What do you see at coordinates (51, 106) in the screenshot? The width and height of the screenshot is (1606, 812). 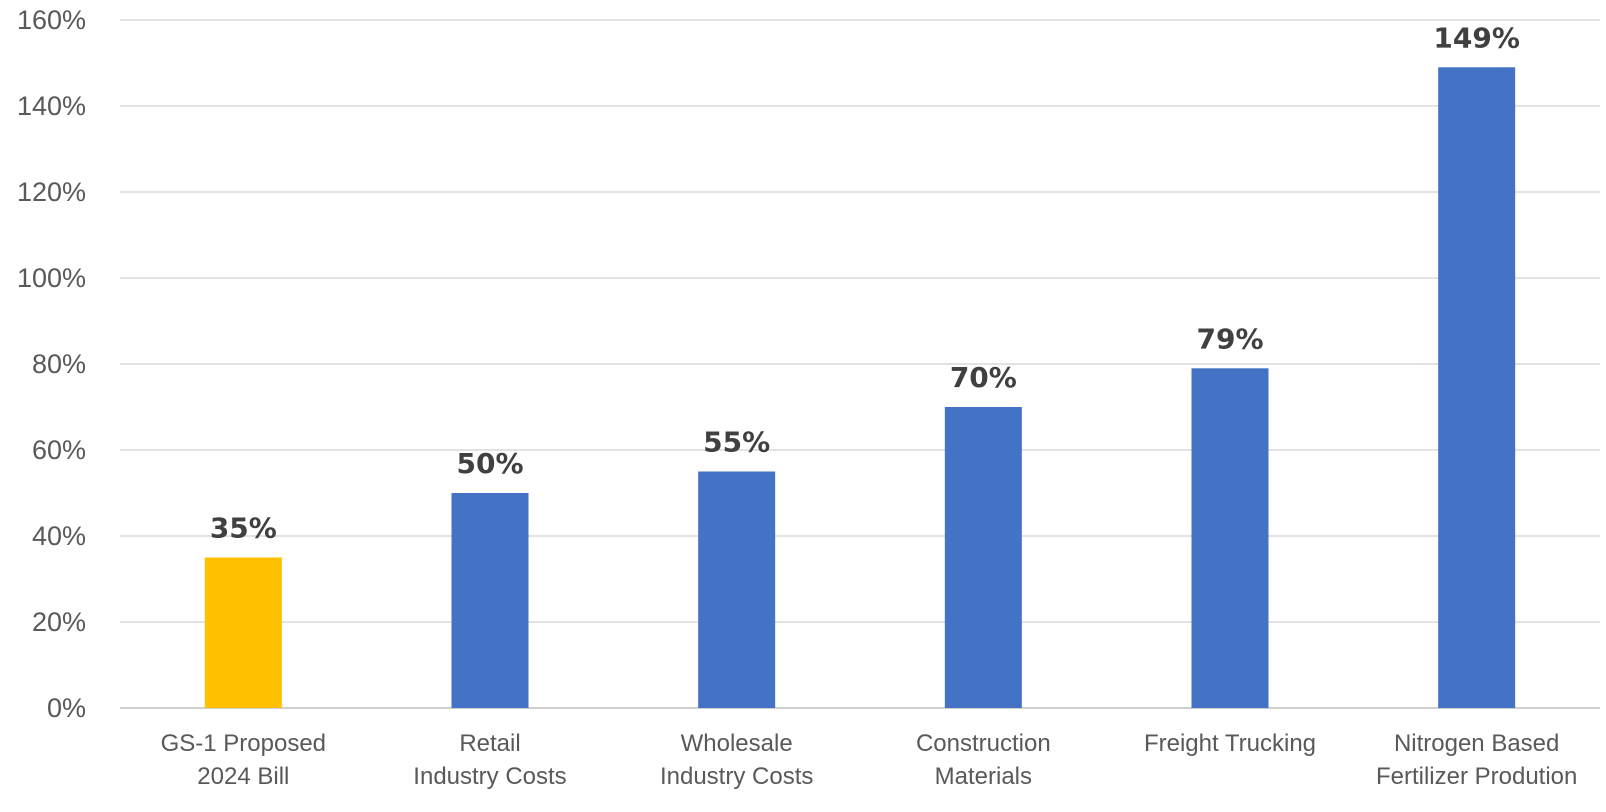 I see `y-tick-label: 140%` at bounding box center [51, 106].